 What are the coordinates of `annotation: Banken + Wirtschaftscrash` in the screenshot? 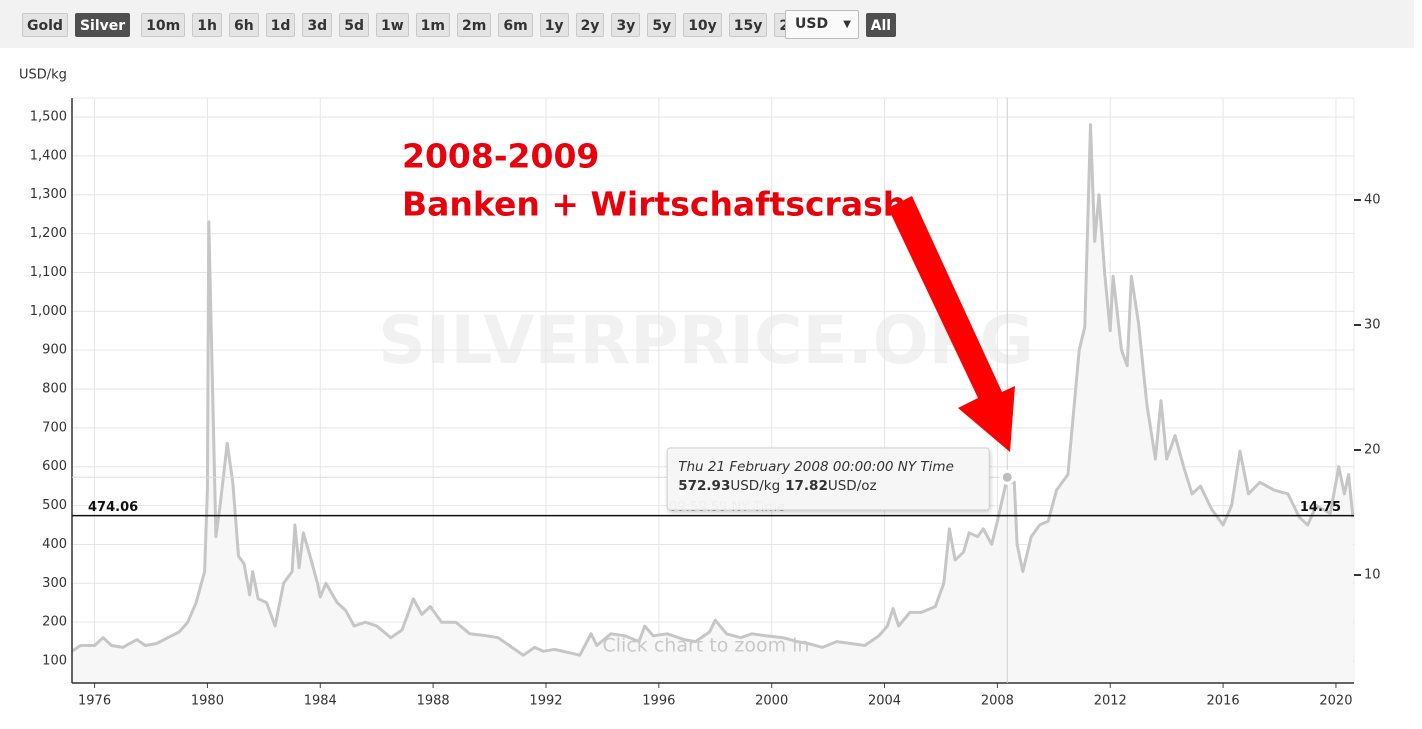 It's located at (654, 204).